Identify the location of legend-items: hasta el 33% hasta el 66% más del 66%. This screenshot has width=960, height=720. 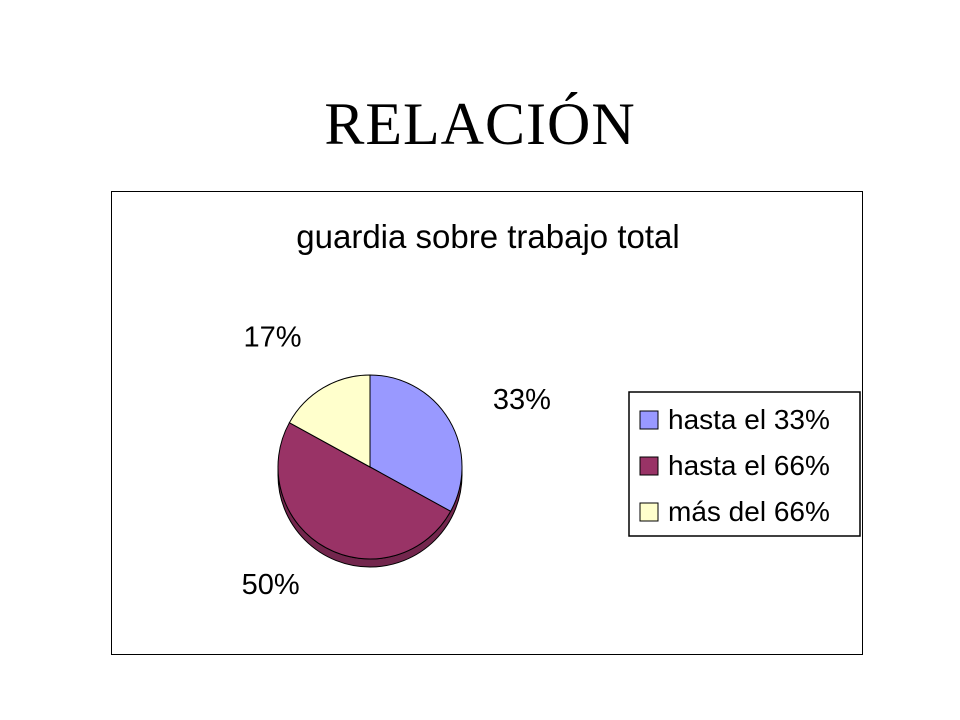
(734, 465).